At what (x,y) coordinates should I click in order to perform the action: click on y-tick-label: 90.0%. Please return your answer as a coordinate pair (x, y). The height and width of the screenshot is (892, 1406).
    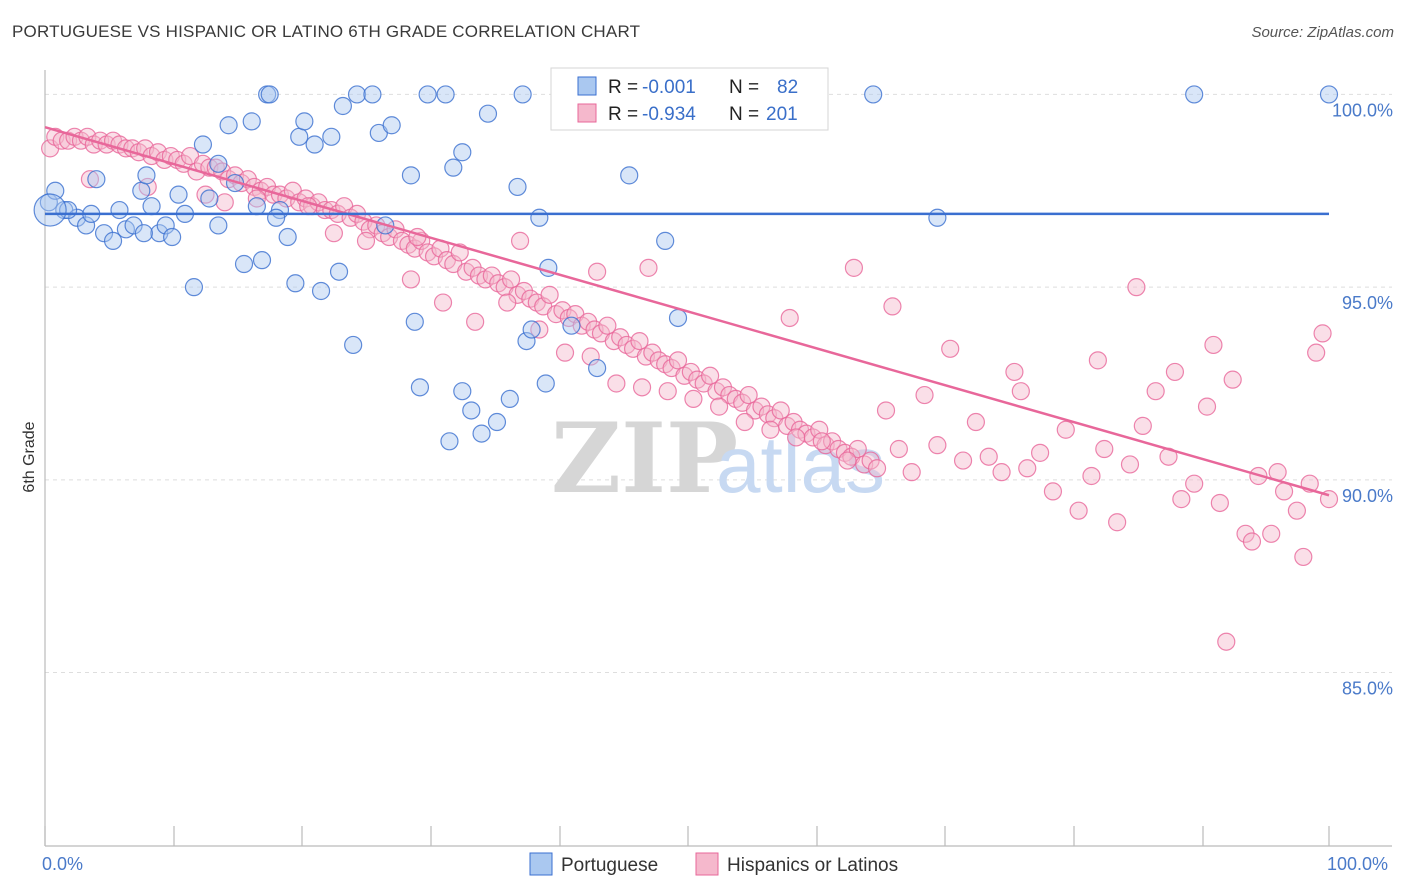
    Looking at the image, I should click on (1367, 496).